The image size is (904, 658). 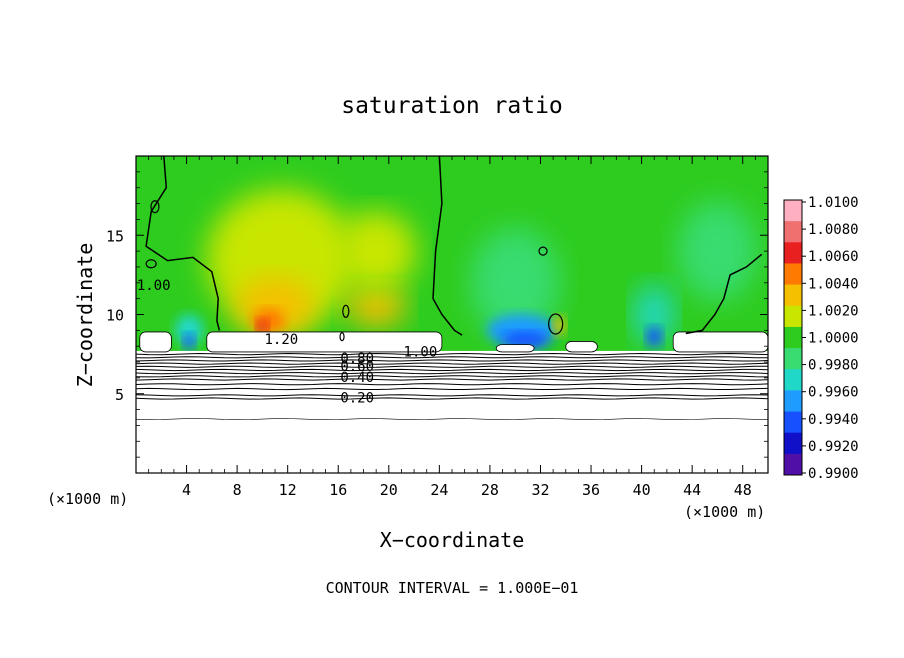 What do you see at coordinates (833, 393) in the screenshot?
I see `colorbar-label: 0.9960` at bounding box center [833, 393].